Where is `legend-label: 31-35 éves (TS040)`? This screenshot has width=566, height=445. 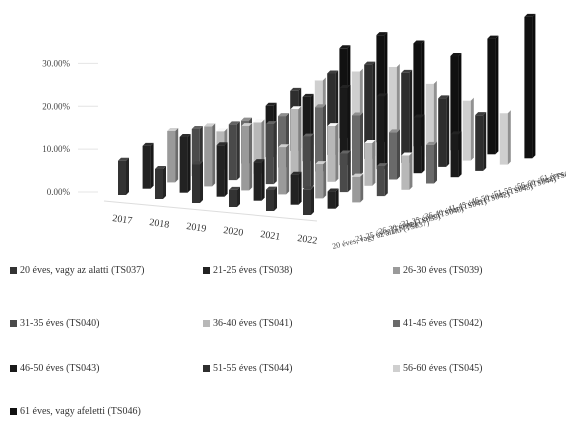 legend-label: 31-35 éves (TS040) is located at coordinates (60, 323).